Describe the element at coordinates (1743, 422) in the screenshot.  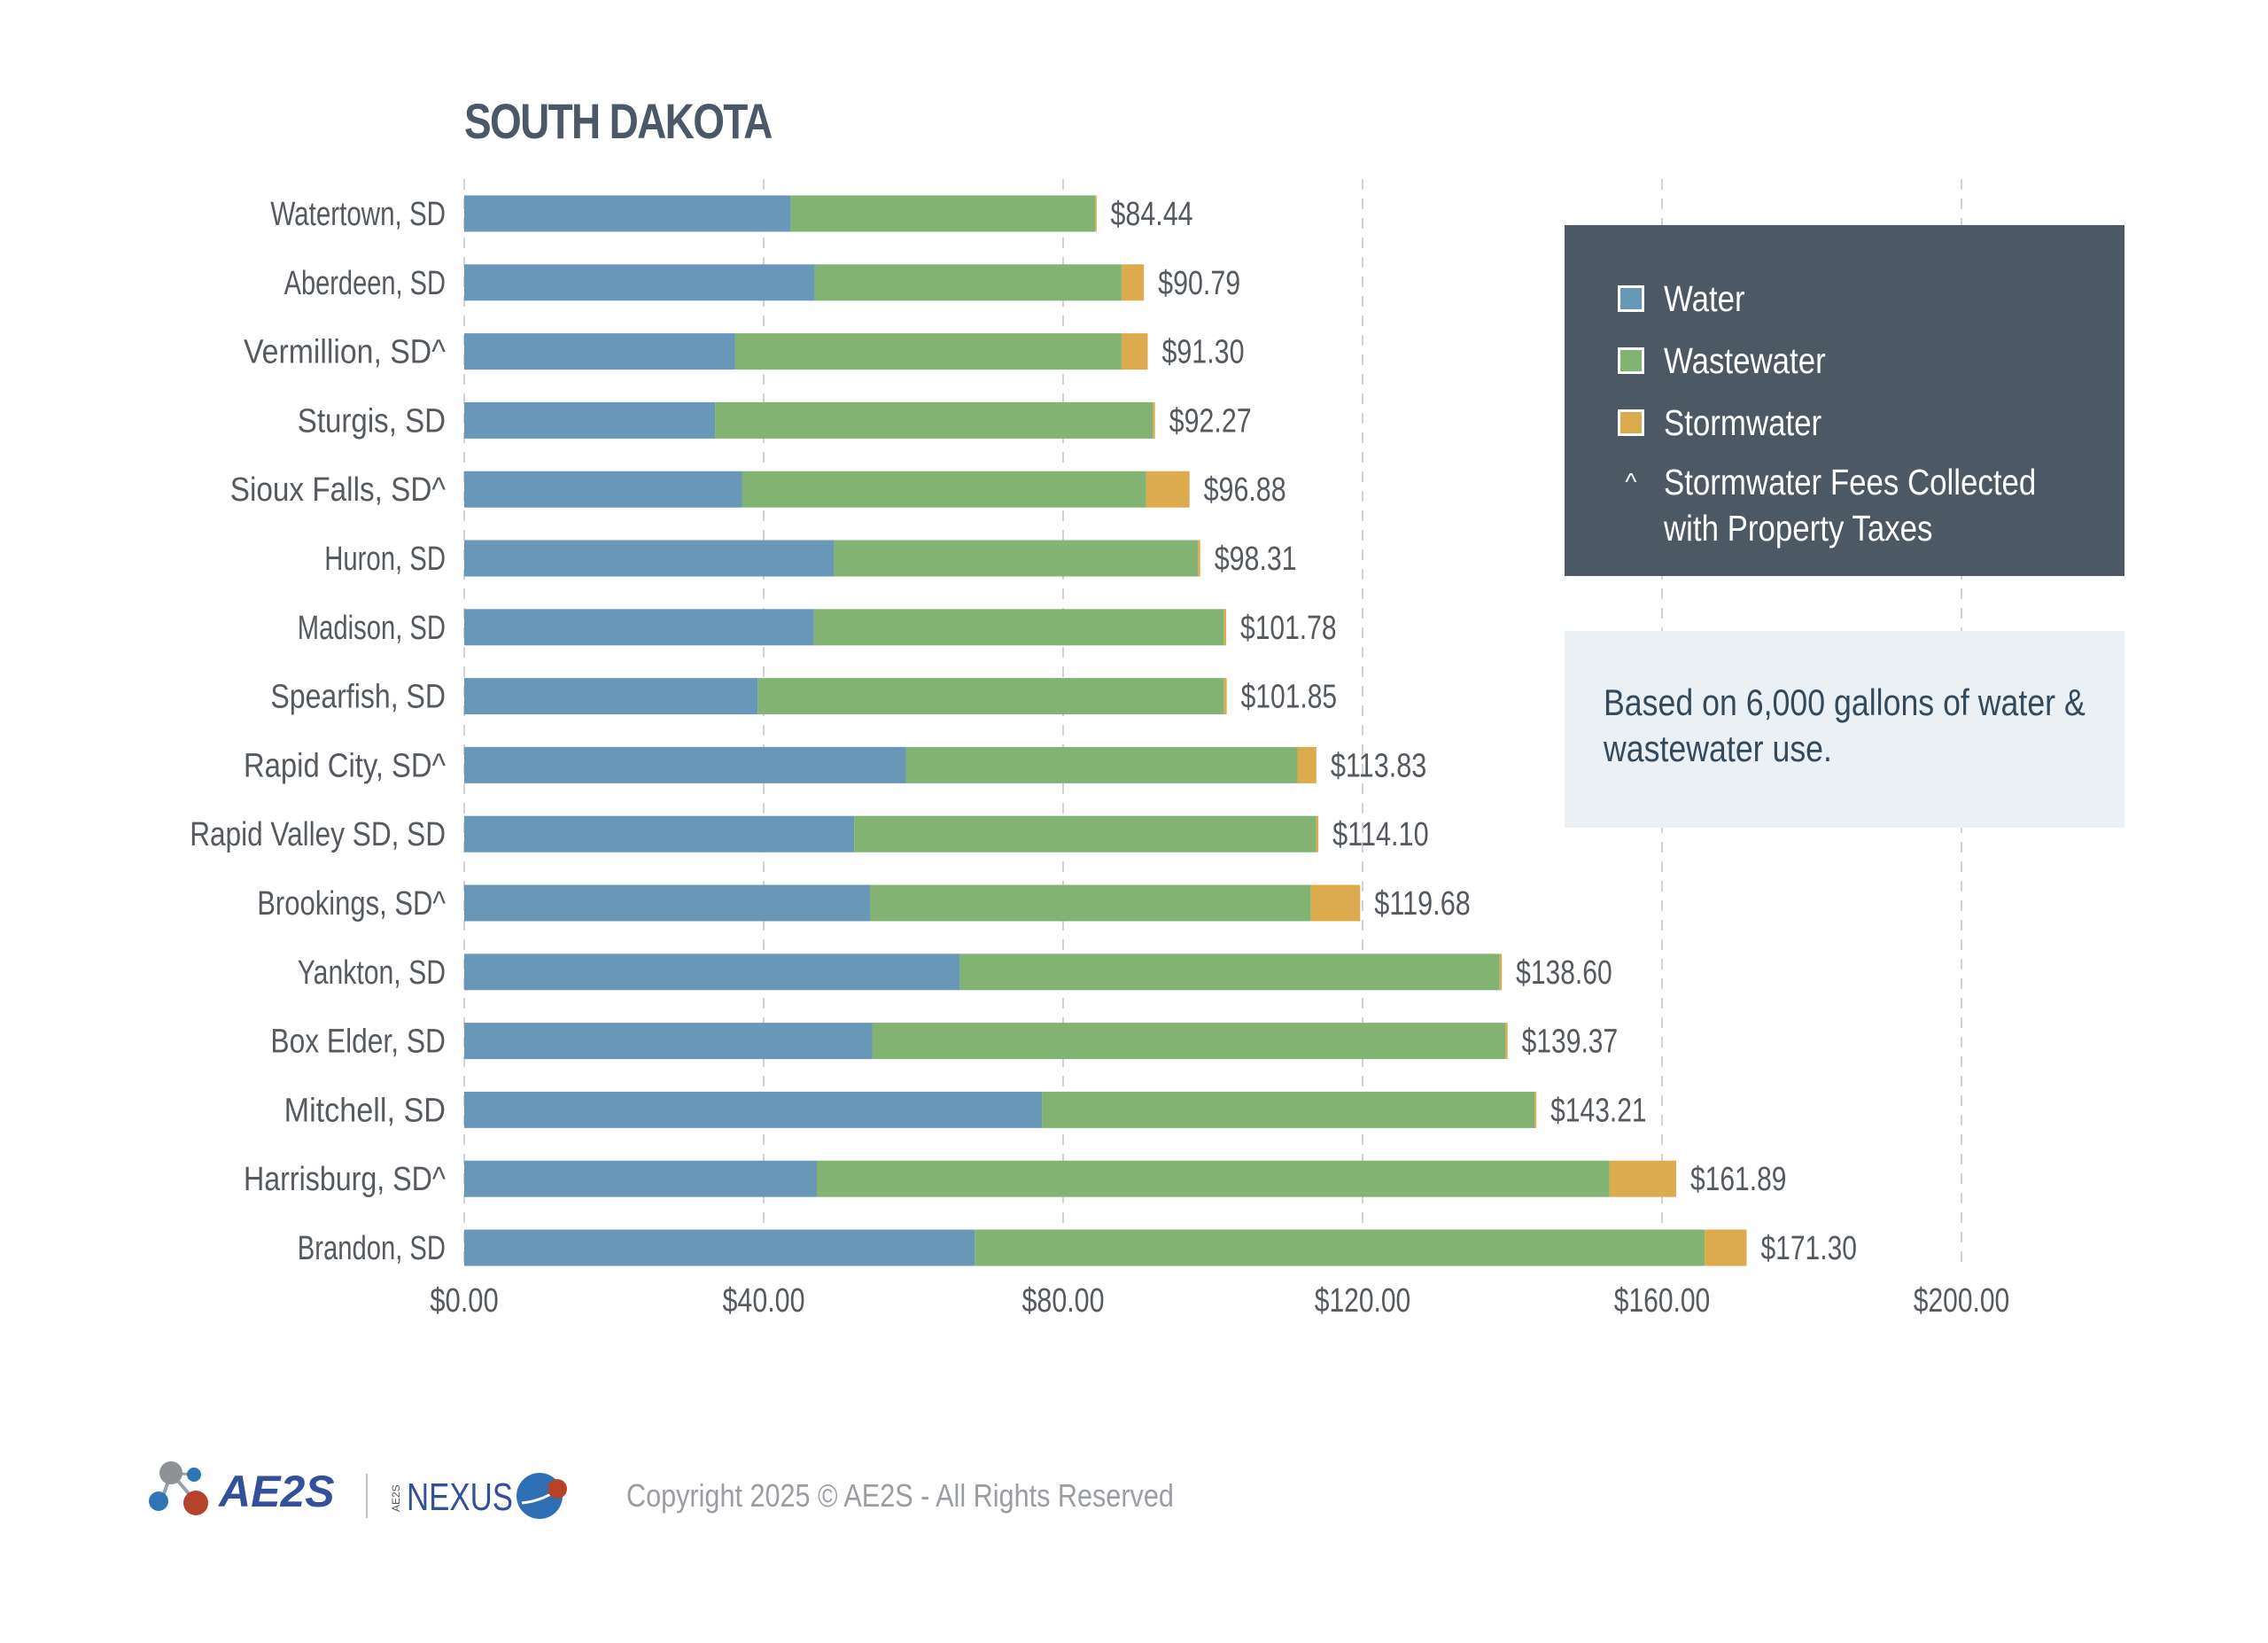
I see `legend-label: Stormwater` at that location.